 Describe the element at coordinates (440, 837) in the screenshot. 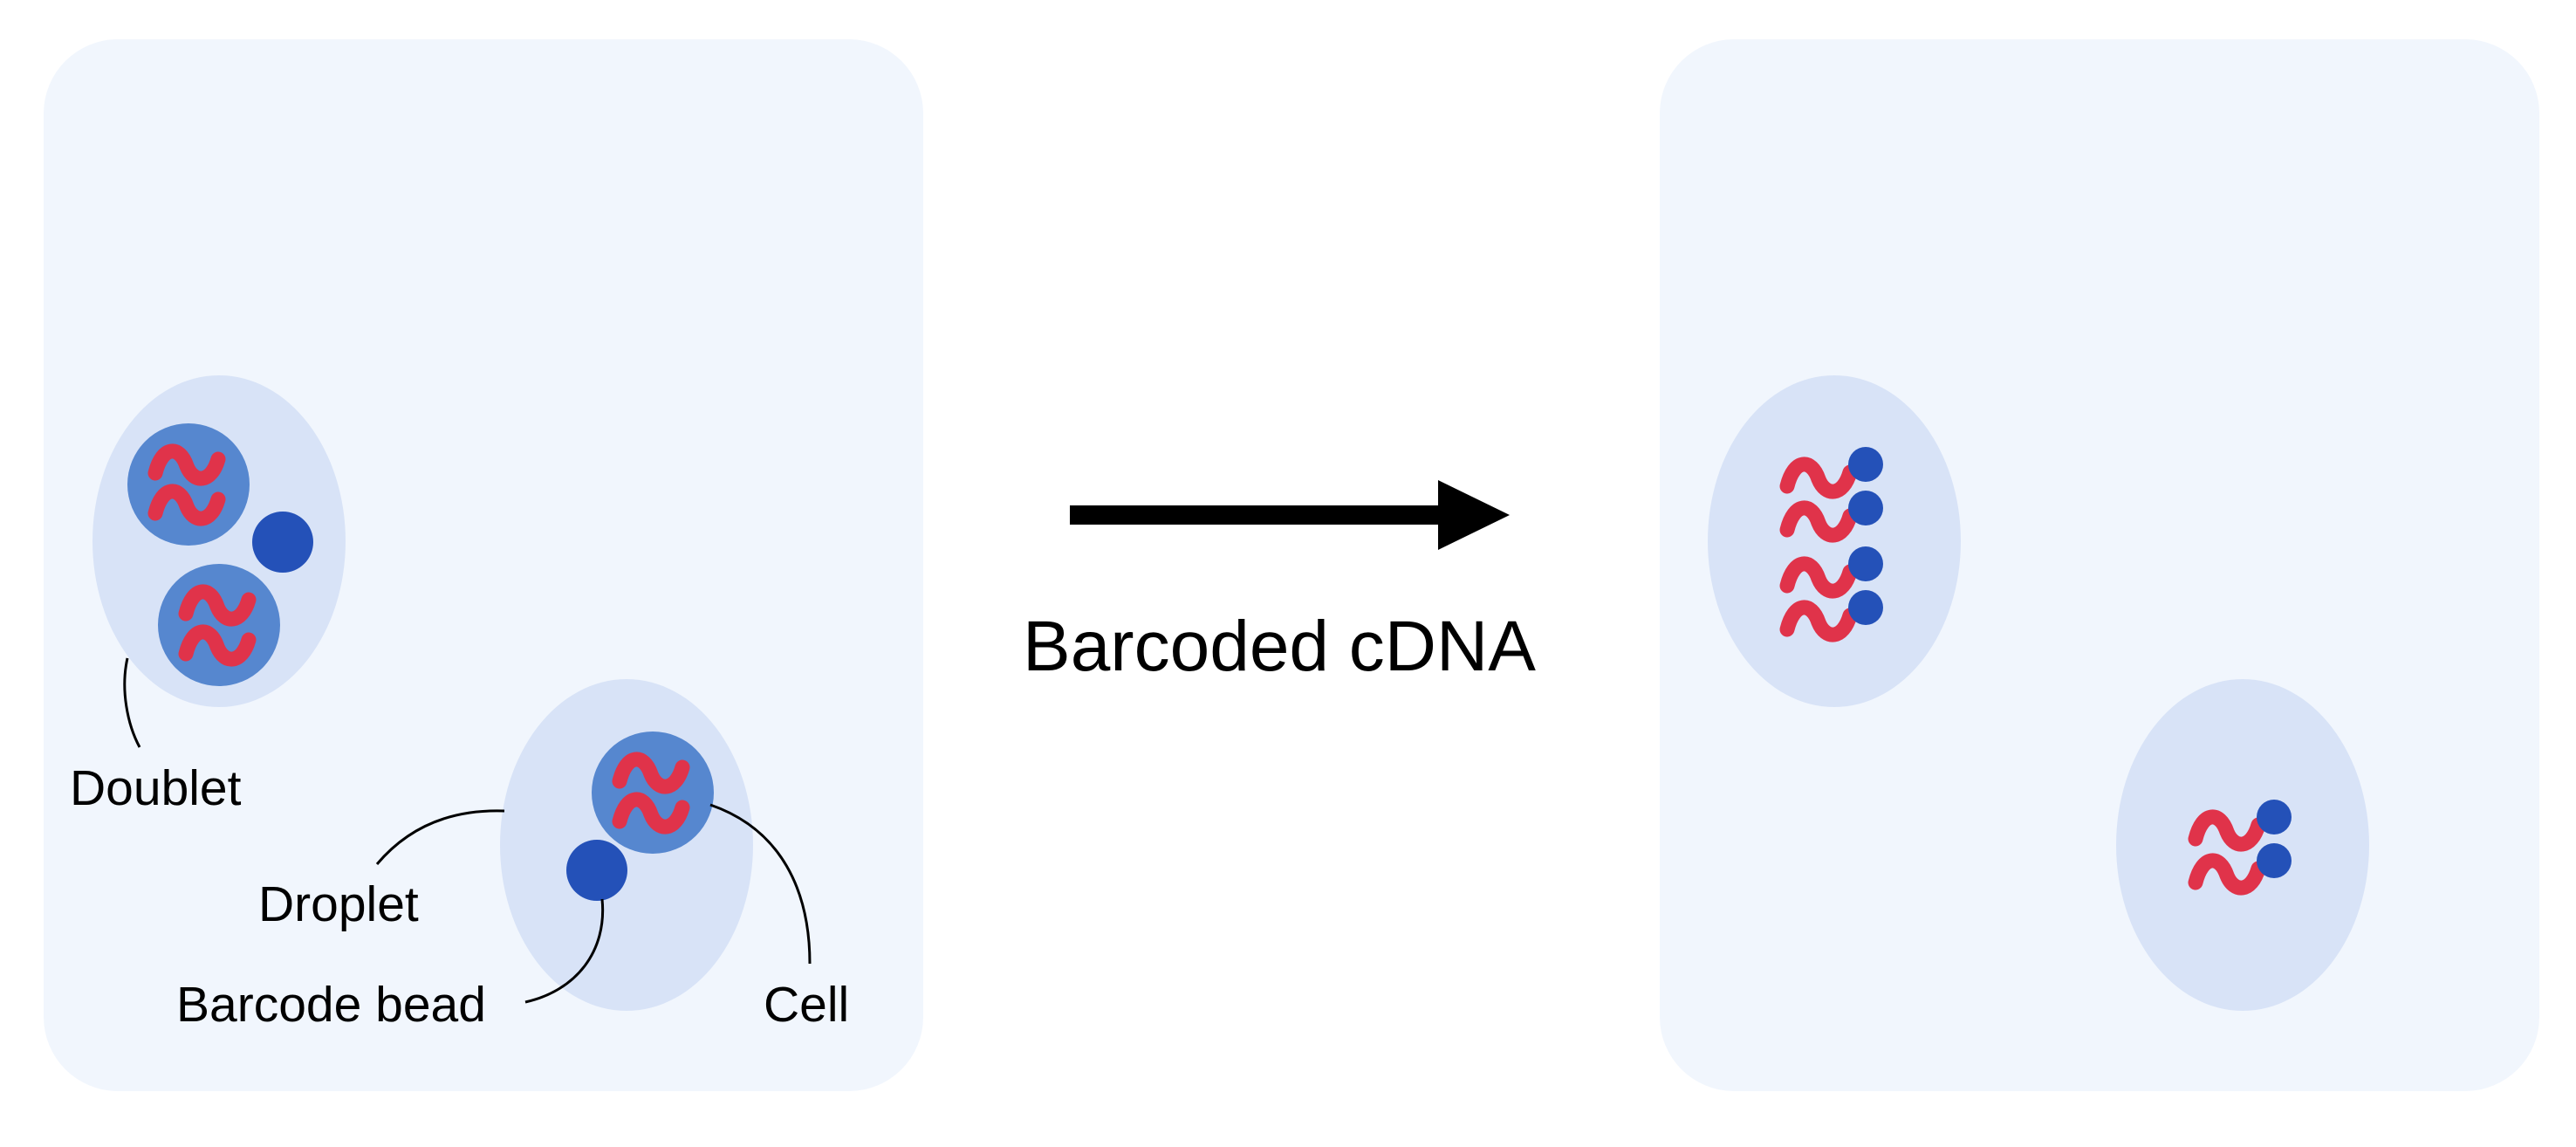

I see `droplet-leader-line` at that location.